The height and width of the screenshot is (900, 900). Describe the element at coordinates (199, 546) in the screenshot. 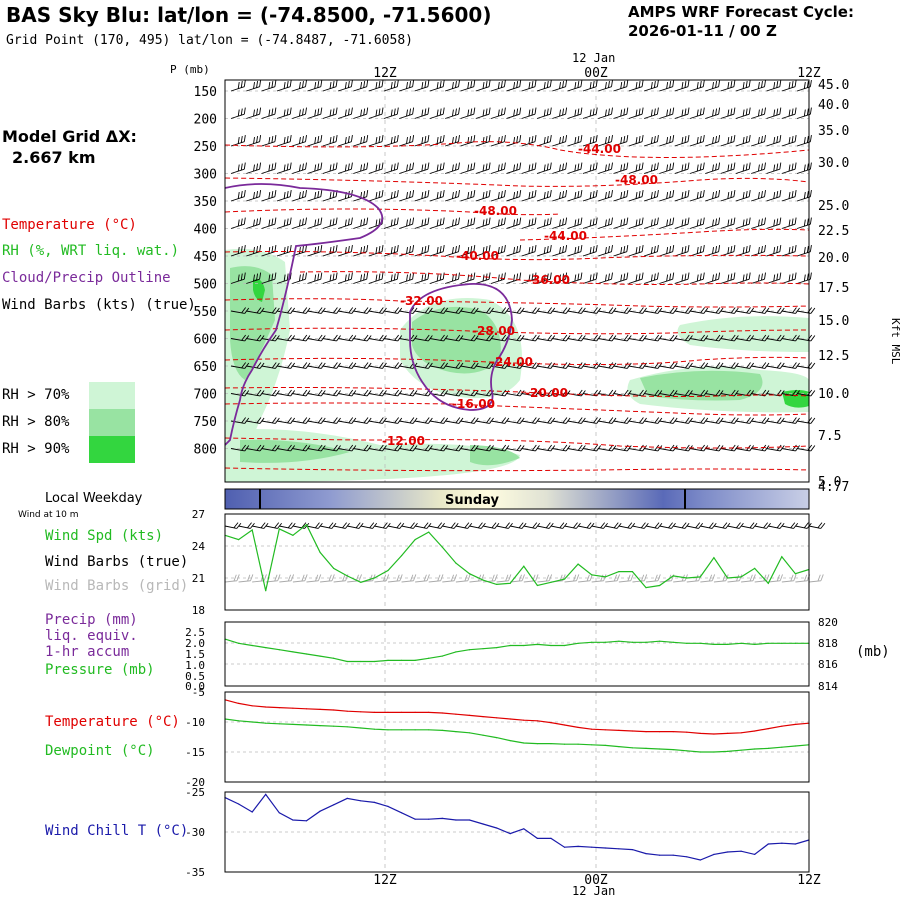

I see `wind-tick-label: 24` at that location.